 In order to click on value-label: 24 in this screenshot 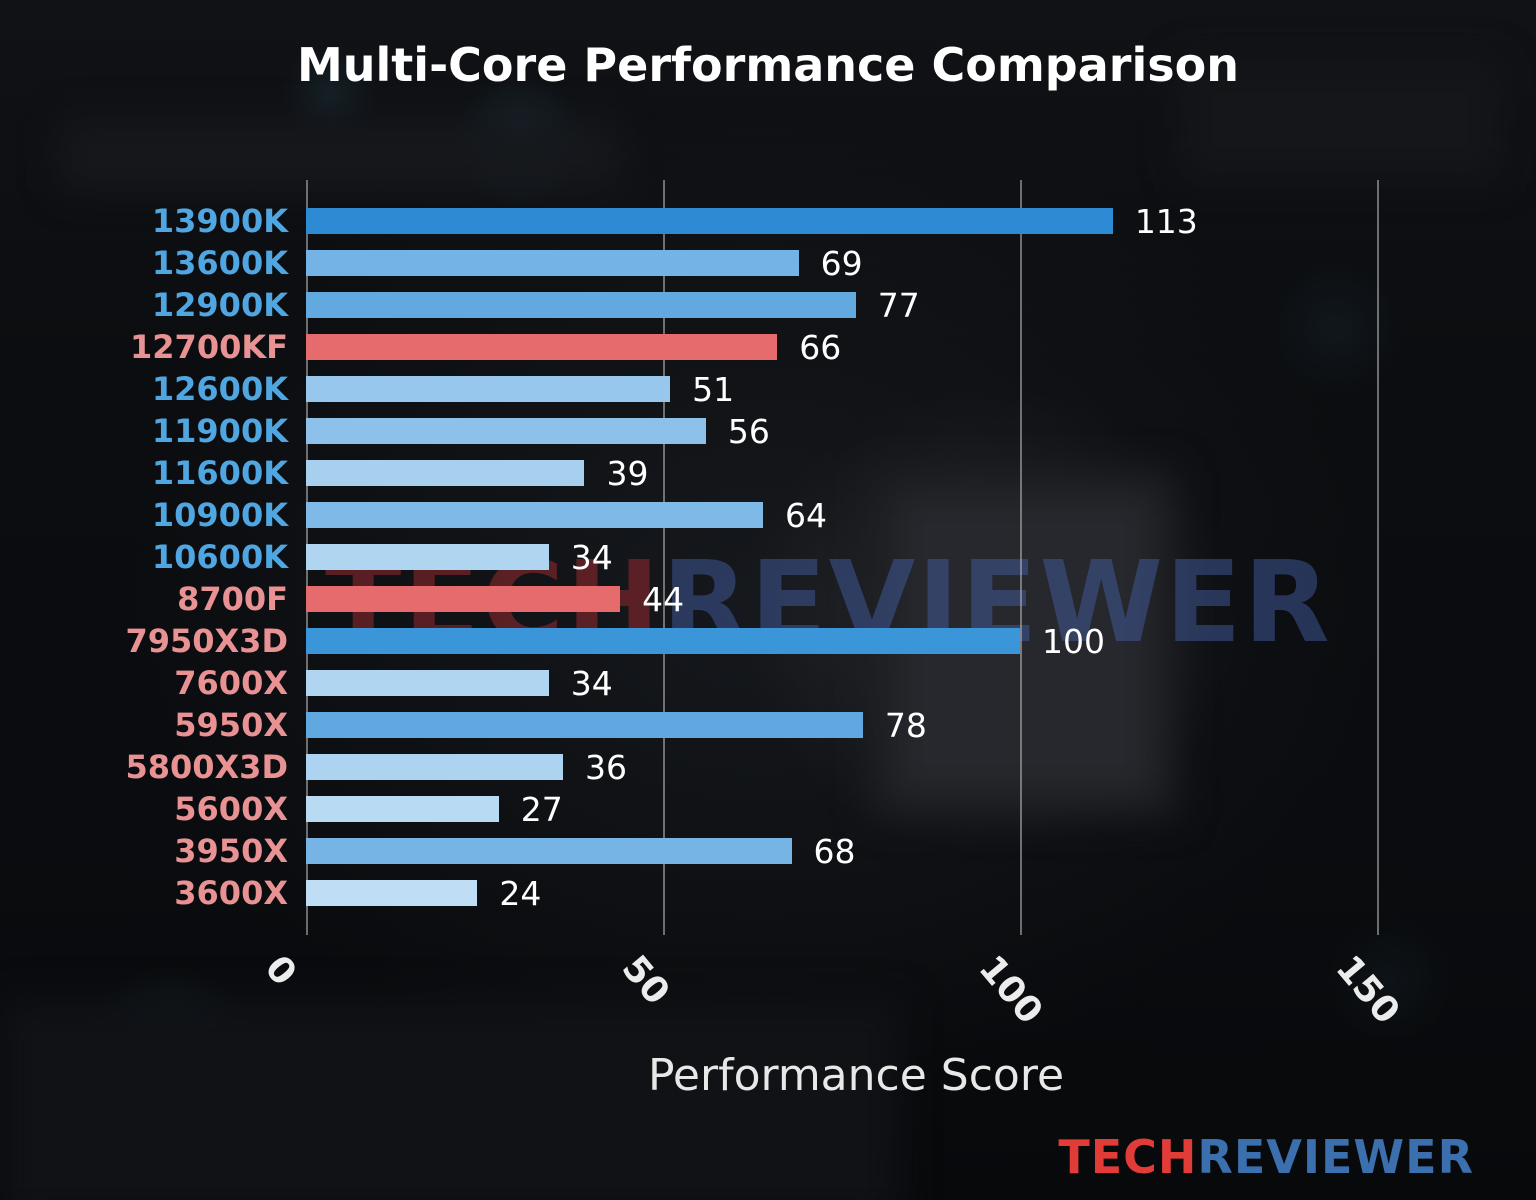, I will do `click(520, 893)`.